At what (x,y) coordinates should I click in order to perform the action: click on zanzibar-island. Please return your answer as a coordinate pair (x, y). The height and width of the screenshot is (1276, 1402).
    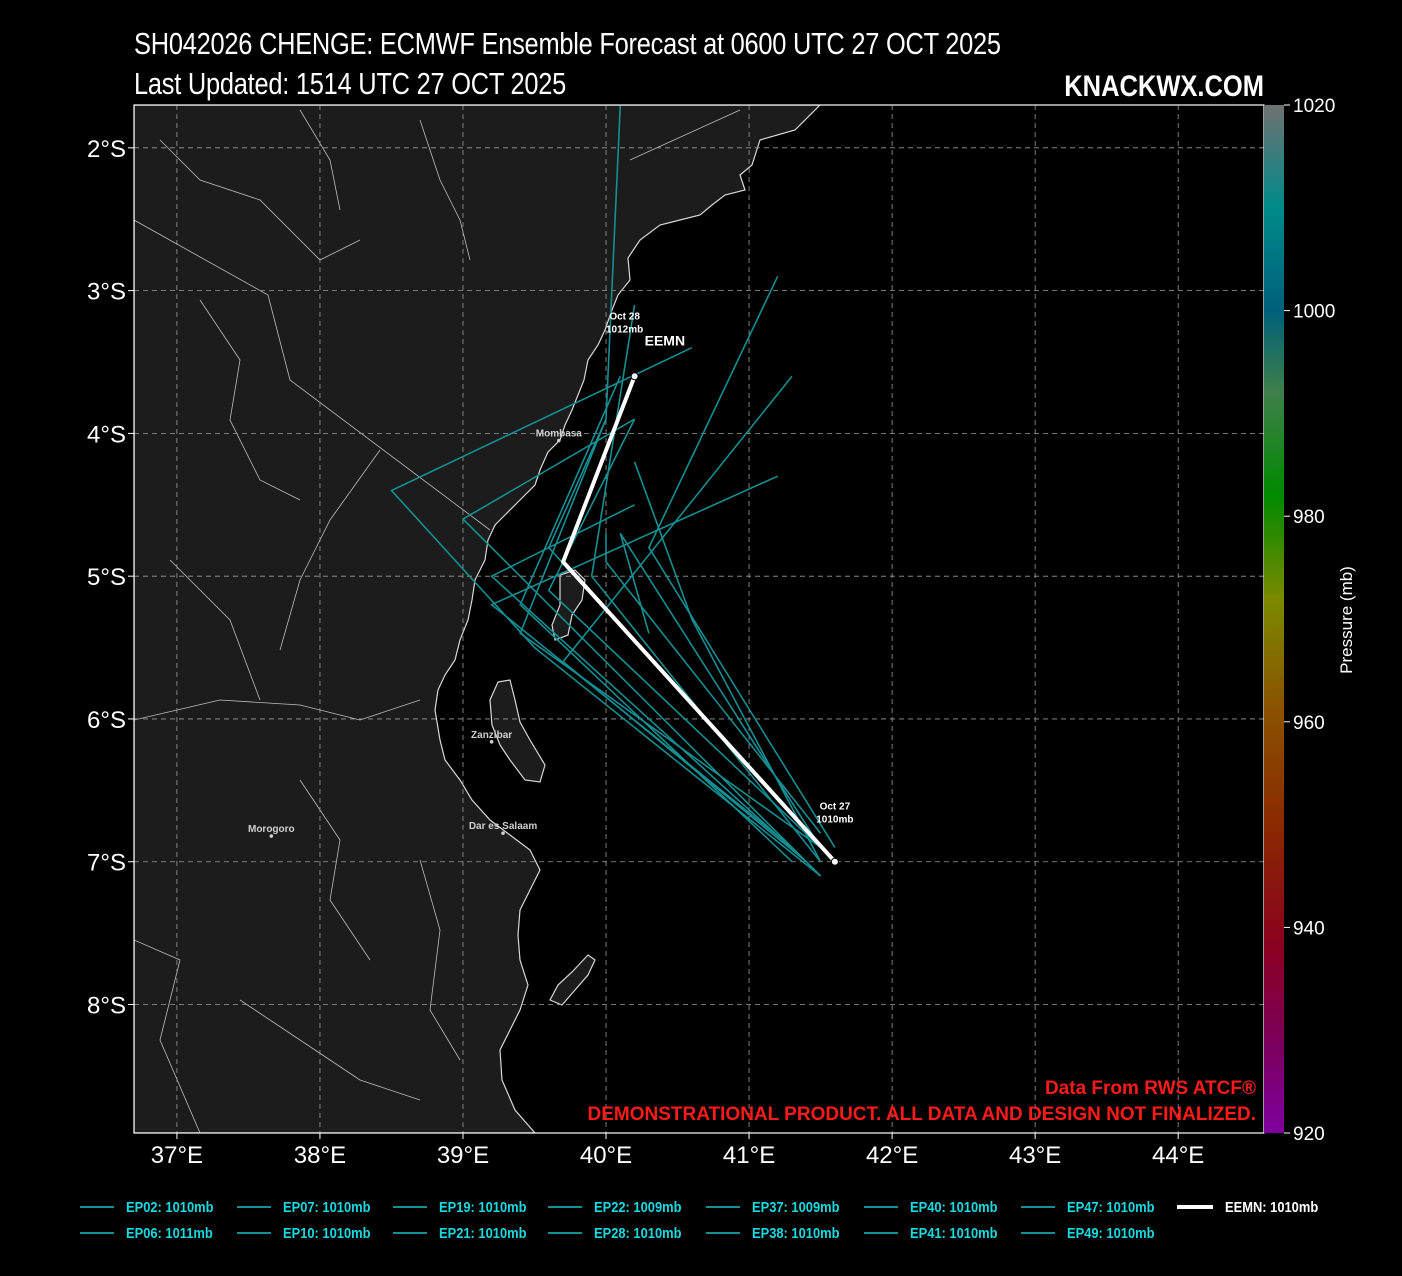
    Looking at the image, I should click on (517, 731).